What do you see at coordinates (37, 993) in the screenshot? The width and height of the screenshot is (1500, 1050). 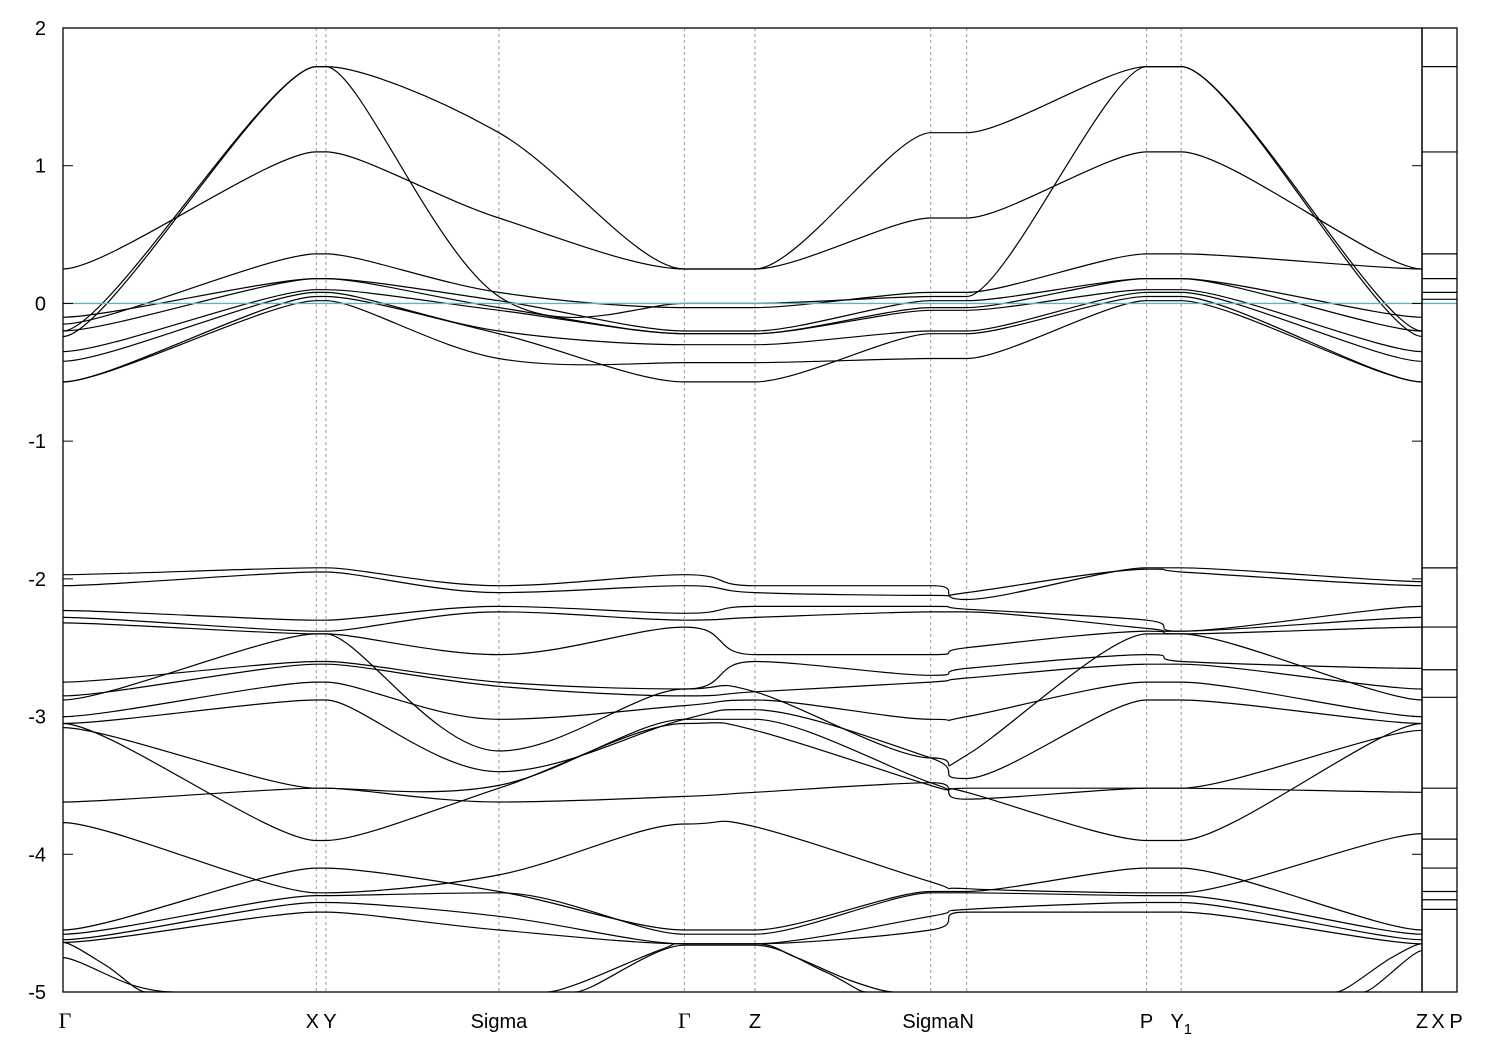 I see `y-tick-label: -5` at bounding box center [37, 993].